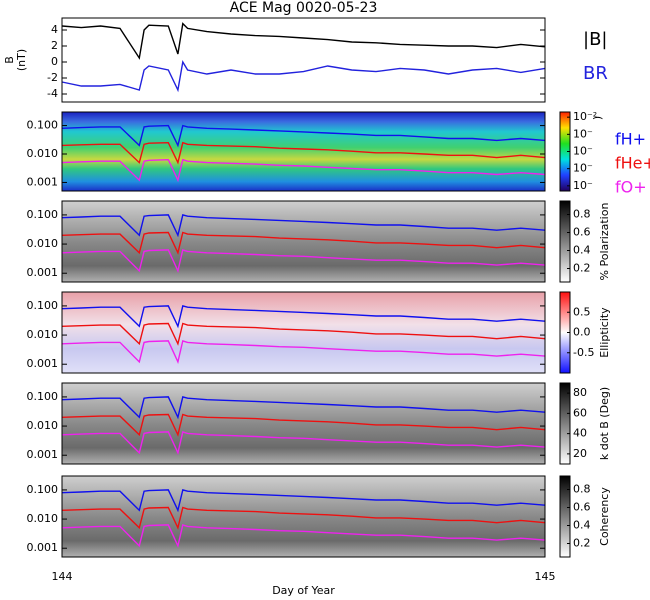 The height and width of the screenshot is (600, 650). What do you see at coordinates (582, 311) in the screenshot?
I see `colorbar-tick-label: 0.5` at bounding box center [582, 311].